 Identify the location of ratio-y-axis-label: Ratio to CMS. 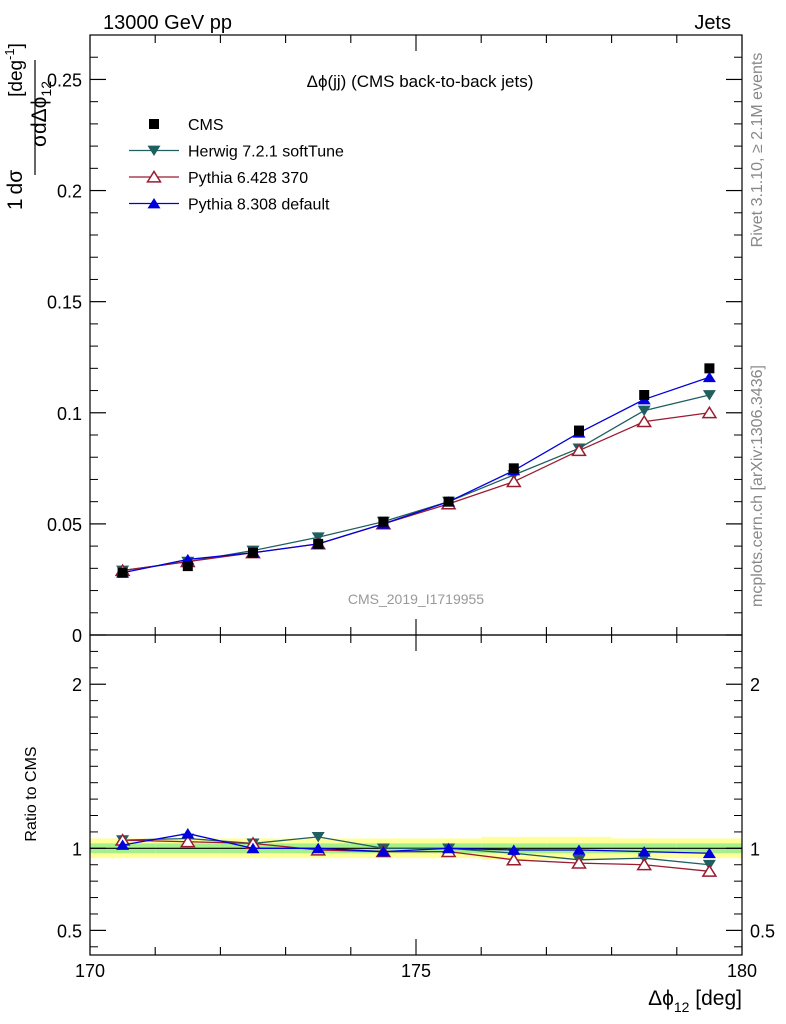
(31, 793).